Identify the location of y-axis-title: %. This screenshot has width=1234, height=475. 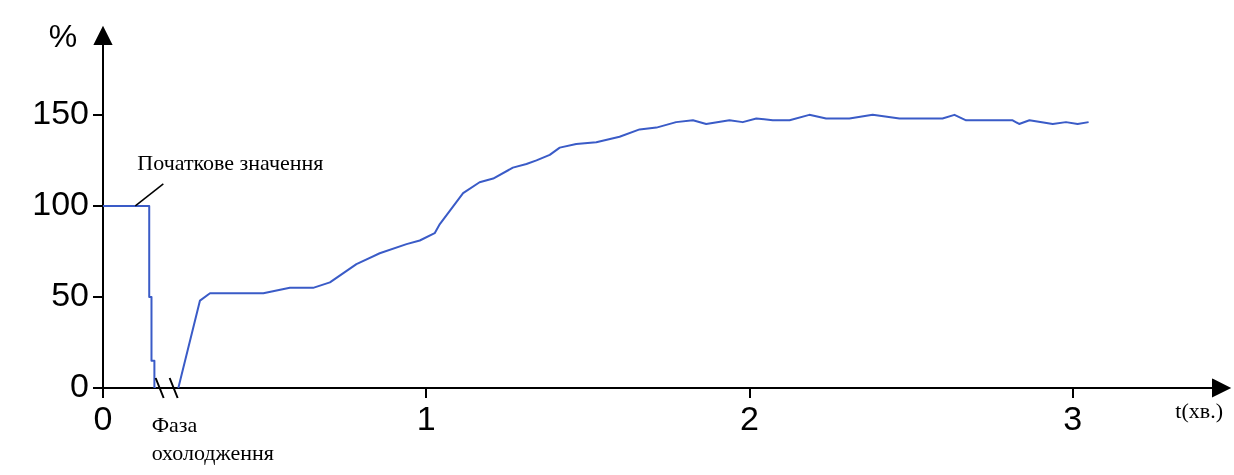
(63, 35).